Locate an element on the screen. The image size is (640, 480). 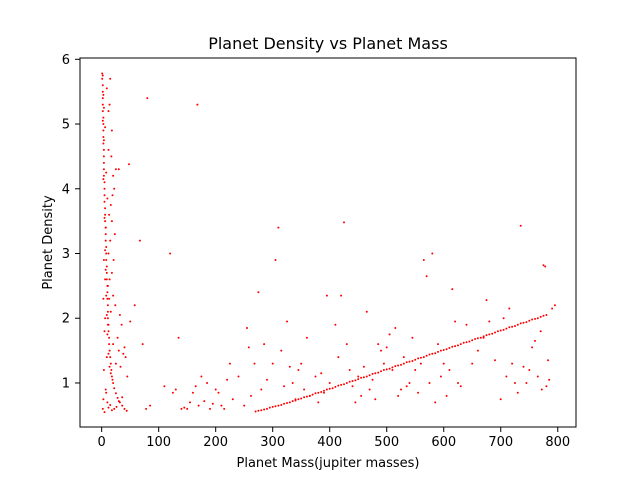
y-tick-label: 3 is located at coordinates (66, 254).